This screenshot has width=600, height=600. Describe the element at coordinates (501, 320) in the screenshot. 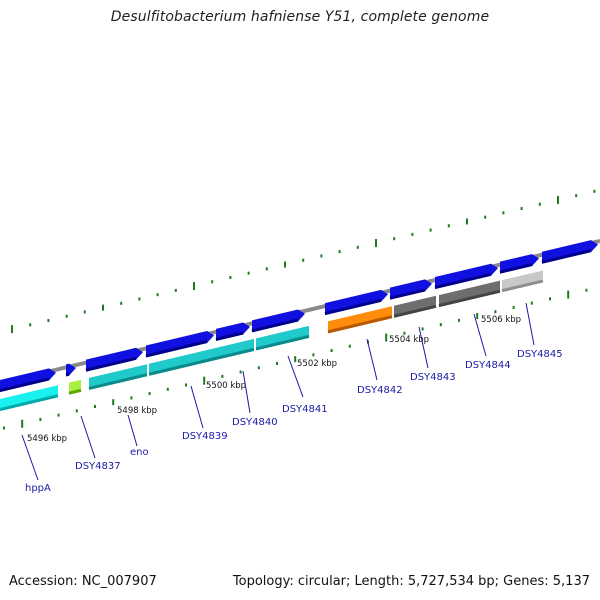

I see `kbp-label: 5506 kbp` at that location.